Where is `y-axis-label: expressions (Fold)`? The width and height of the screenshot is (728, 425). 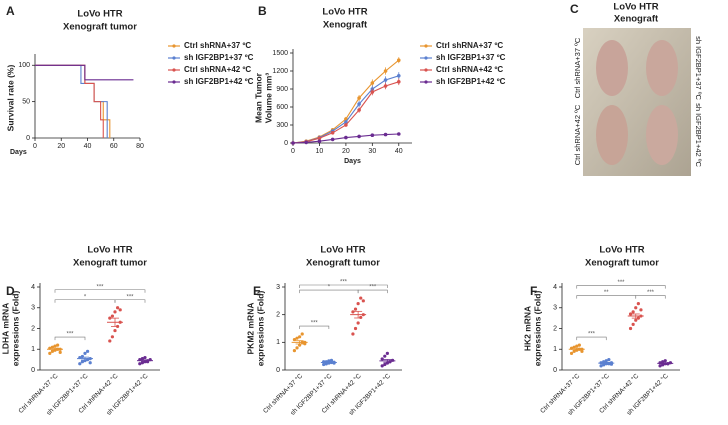
y-axis-label: expressions (Fold) is located at coordinates (537, 329).